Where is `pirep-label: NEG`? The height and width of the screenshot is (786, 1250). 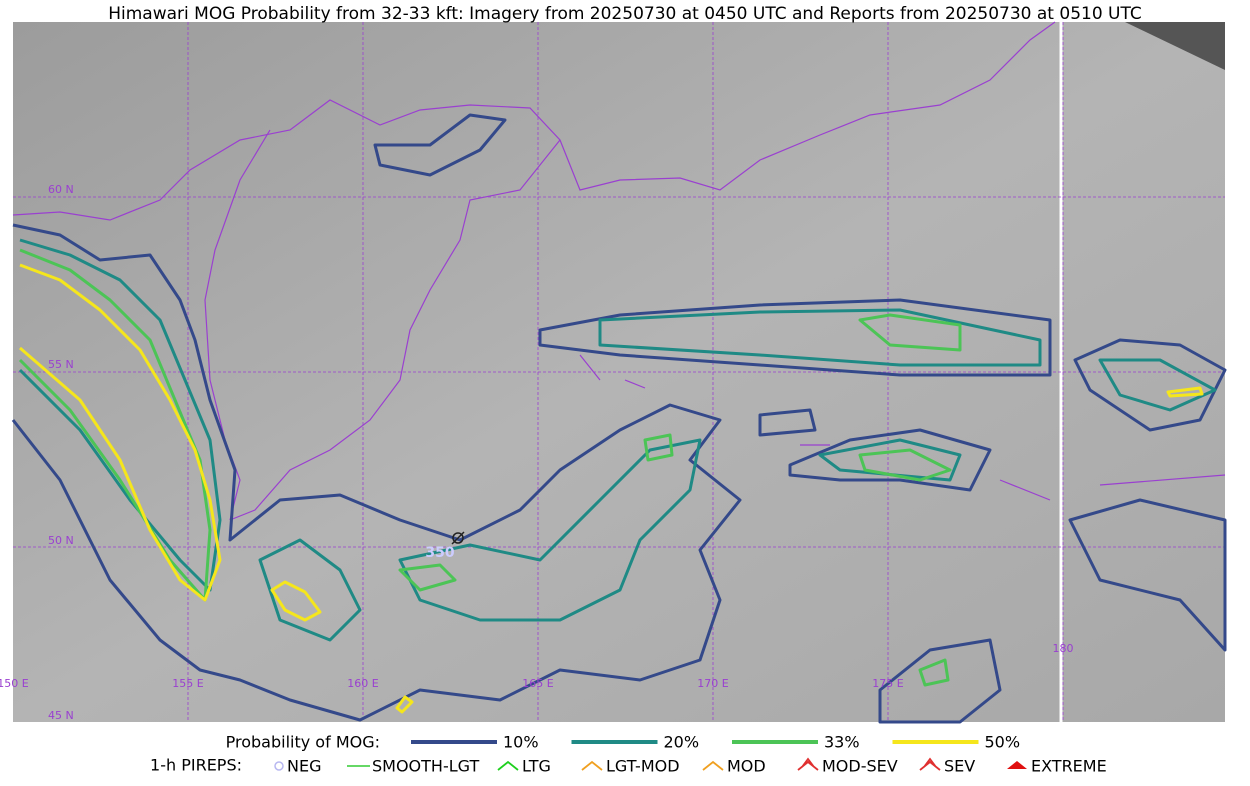 pirep-label: NEG is located at coordinates (304, 766).